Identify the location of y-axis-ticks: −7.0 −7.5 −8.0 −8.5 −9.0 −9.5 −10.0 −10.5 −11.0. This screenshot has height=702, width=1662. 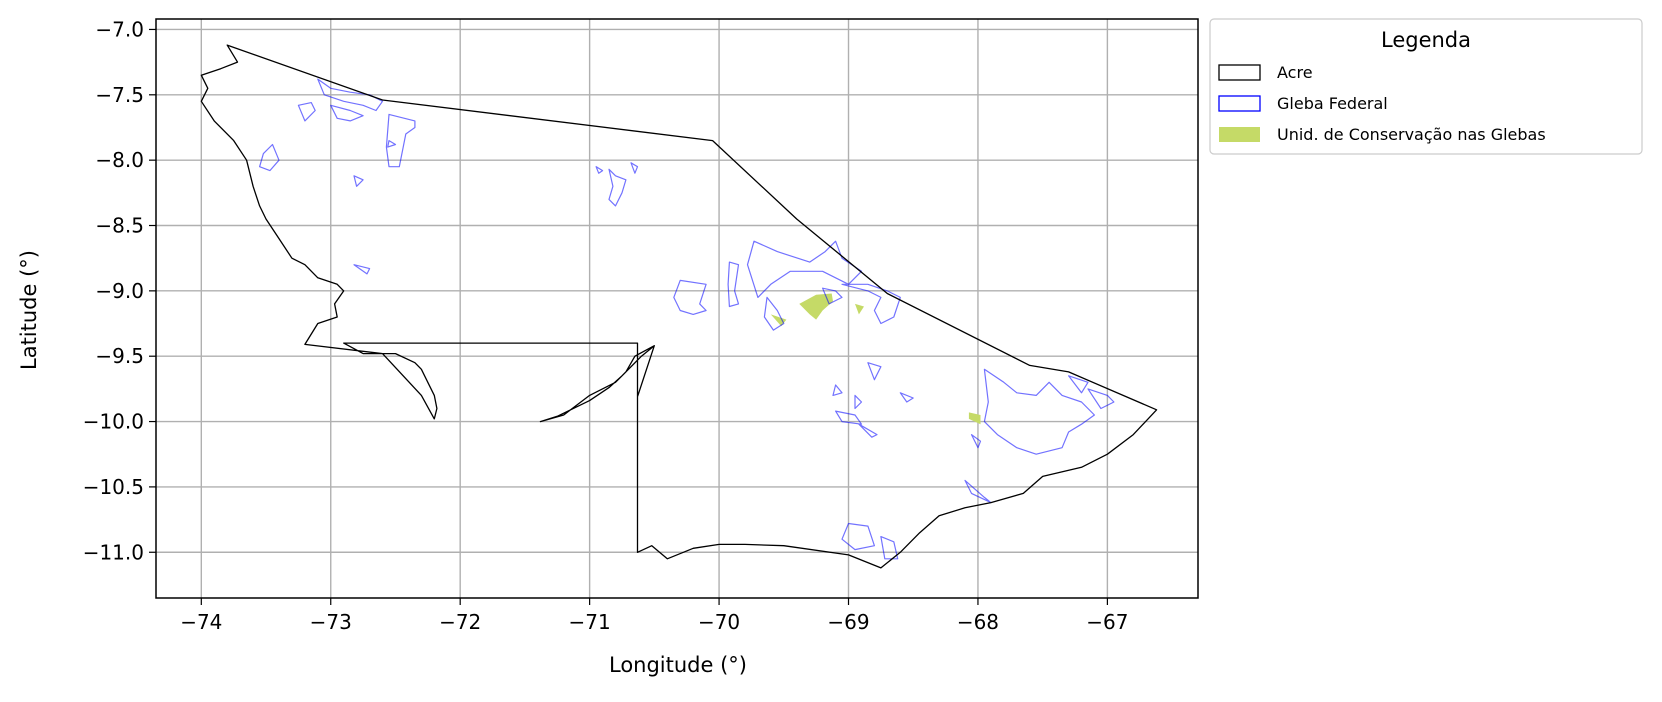
(119, 290).